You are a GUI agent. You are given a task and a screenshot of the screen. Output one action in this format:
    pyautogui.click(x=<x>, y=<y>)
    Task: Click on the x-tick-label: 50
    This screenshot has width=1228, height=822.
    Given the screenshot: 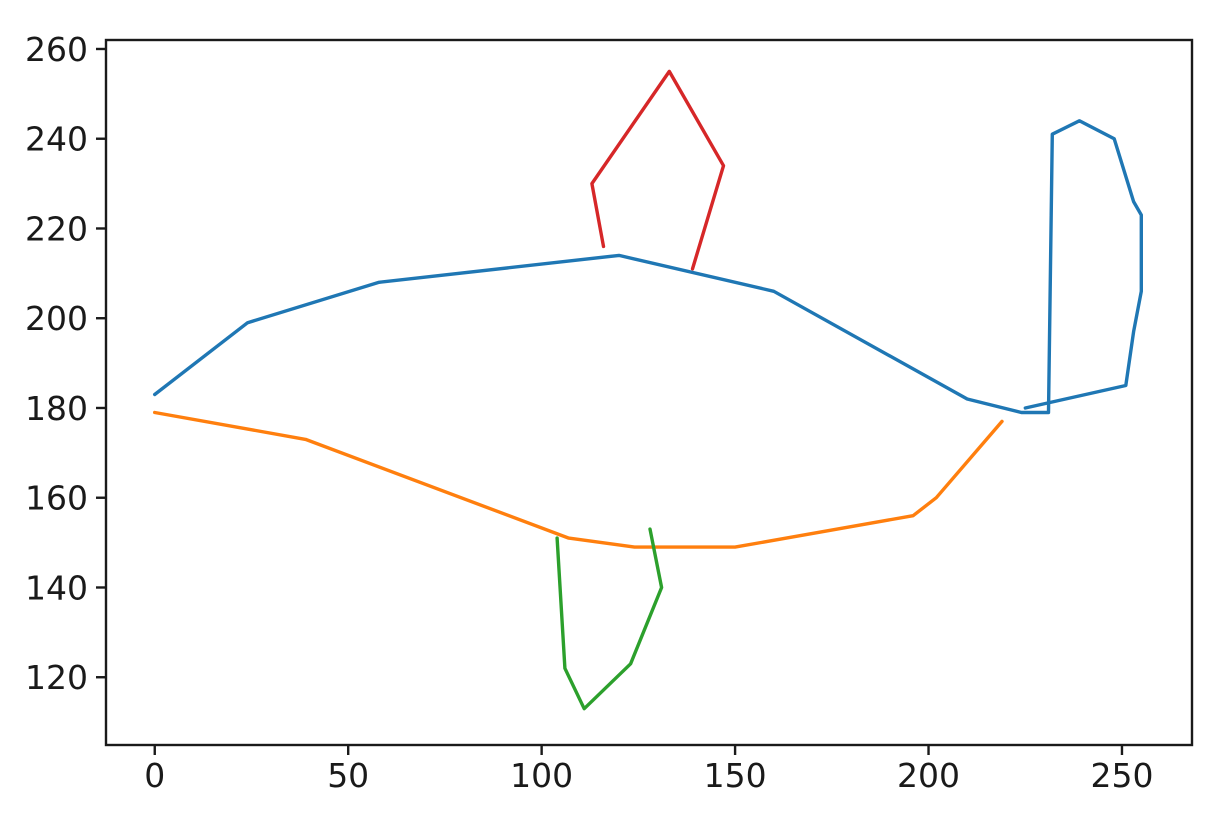 What is the action you would take?
    pyautogui.click(x=348, y=775)
    